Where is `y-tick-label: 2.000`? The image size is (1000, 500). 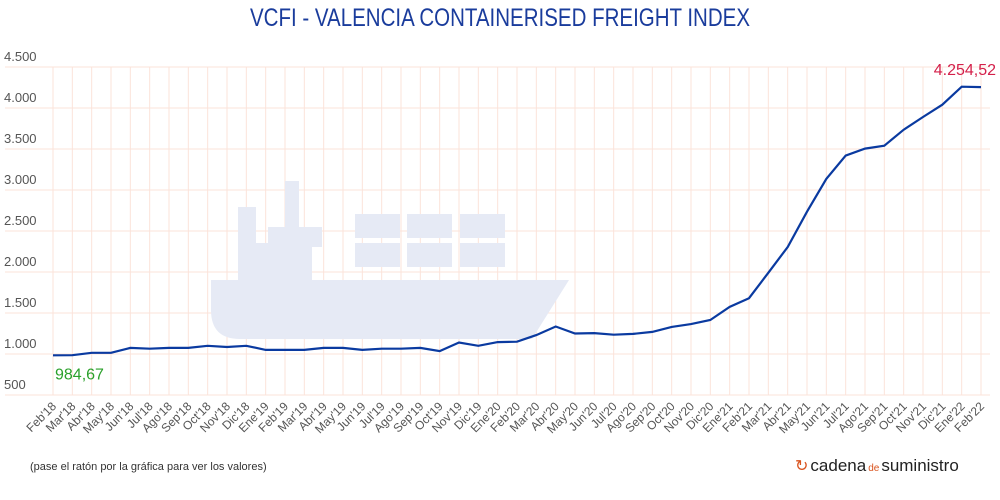
y-tick-label: 2.000 is located at coordinates (20, 261).